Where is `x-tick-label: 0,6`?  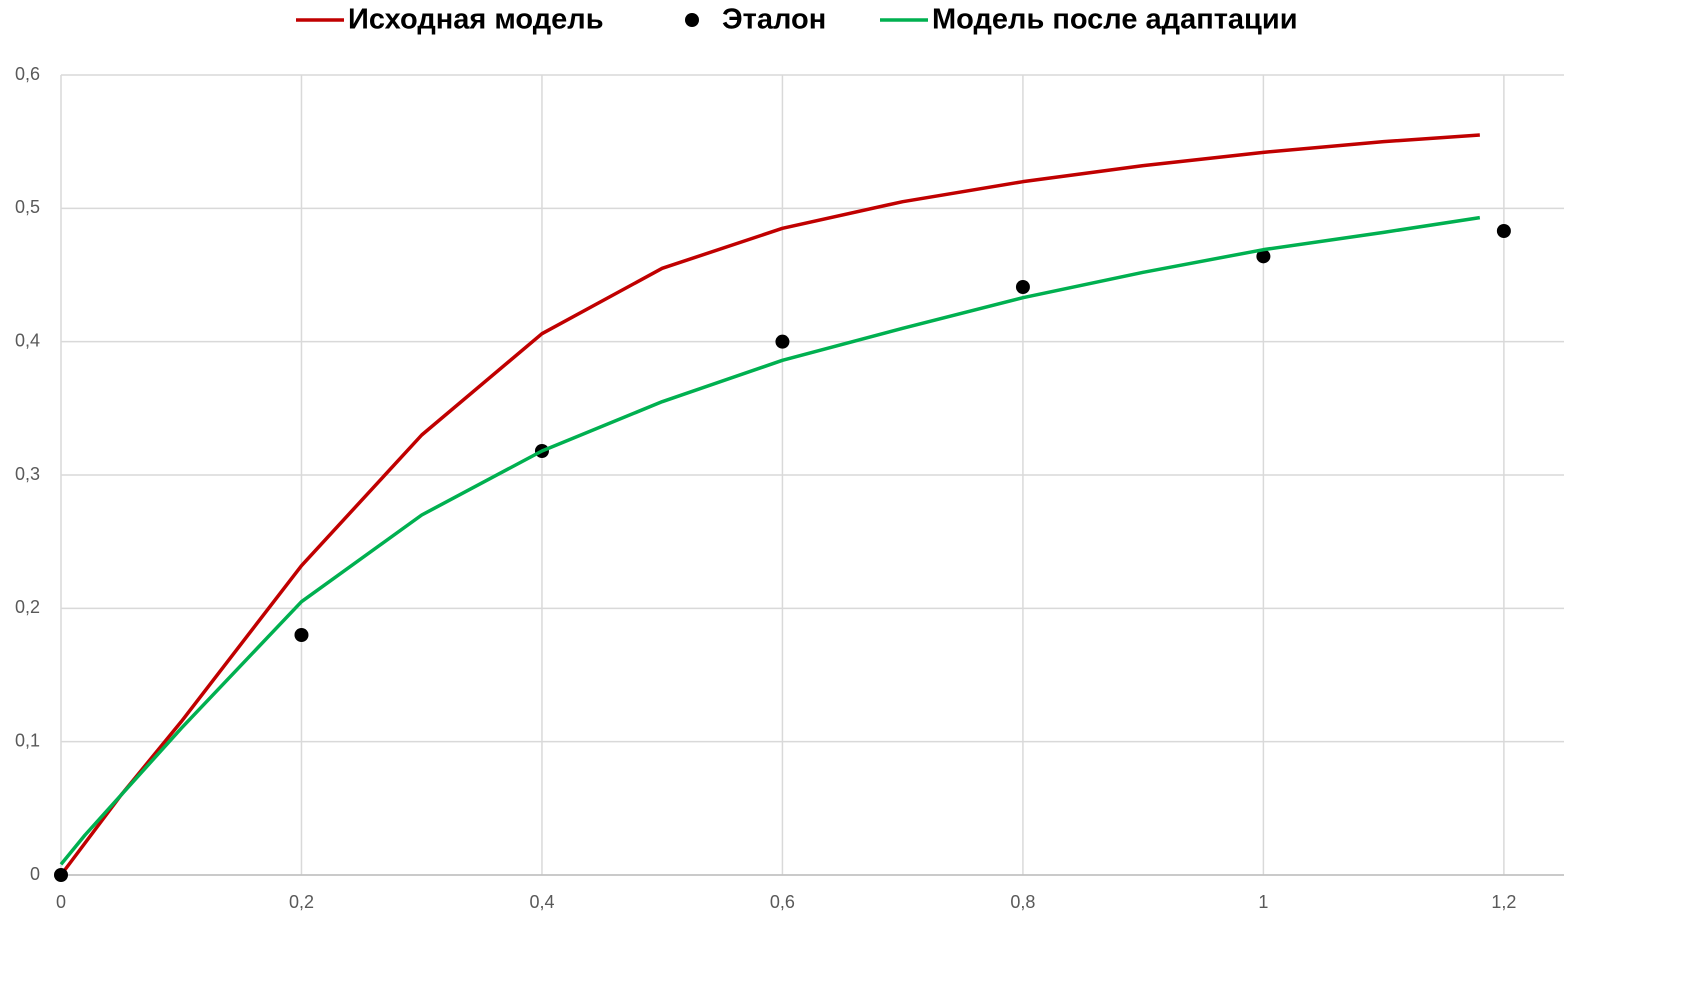
x-tick-label: 0,6 is located at coordinates (782, 902).